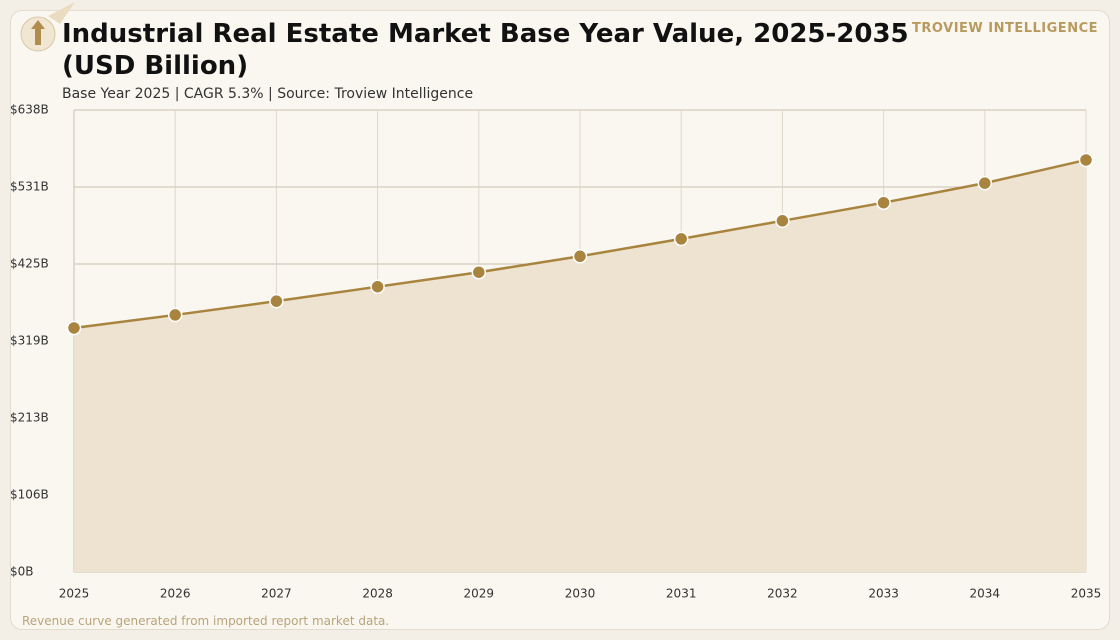 The height and width of the screenshot is (640, 1120). I want to click on logo-icon, so click(47, 27).